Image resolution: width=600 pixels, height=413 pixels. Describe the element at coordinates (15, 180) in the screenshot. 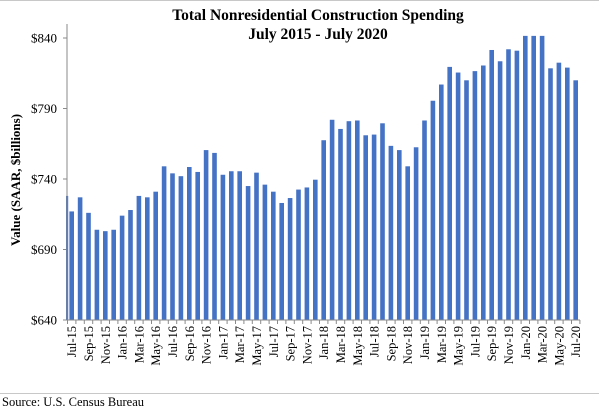

I see `y-axis-label: Value (SAAR, $billions)` at that location.